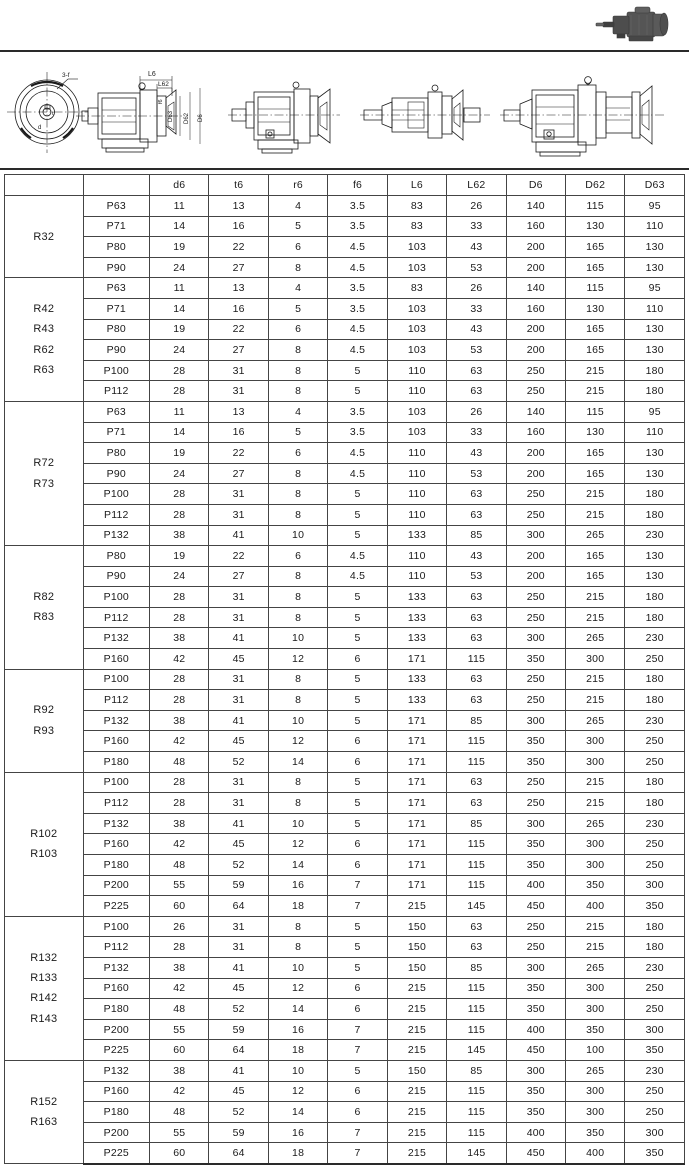 This screenshot has width=689, height=1165. What do you see at coordinates (654, 329) in the screenshot?
I see `cell-D63: 130` at bounding box center [654, 329].